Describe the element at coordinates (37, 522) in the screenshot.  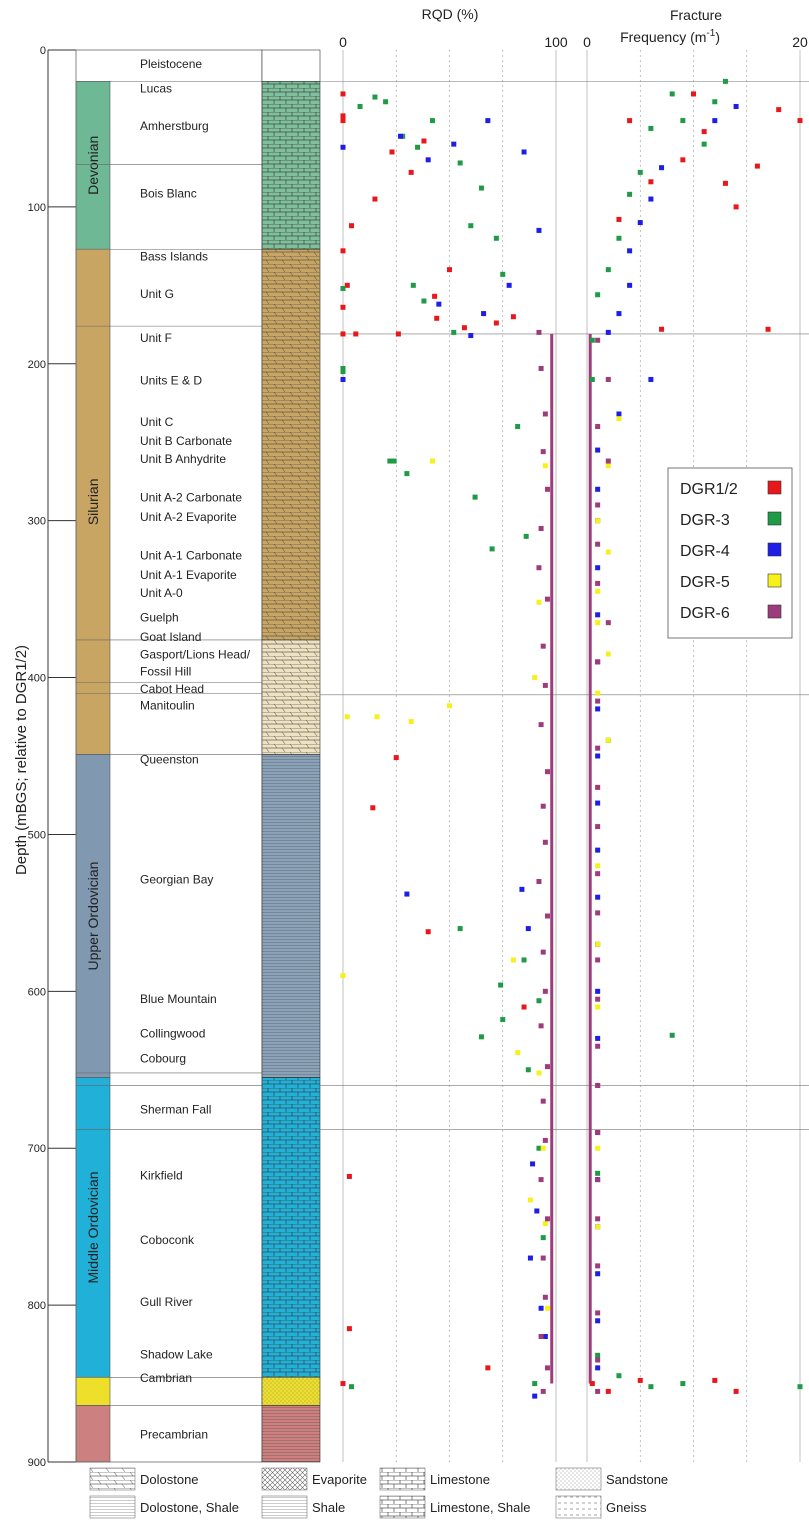
I see `depth-tick-label: 300` at that location.